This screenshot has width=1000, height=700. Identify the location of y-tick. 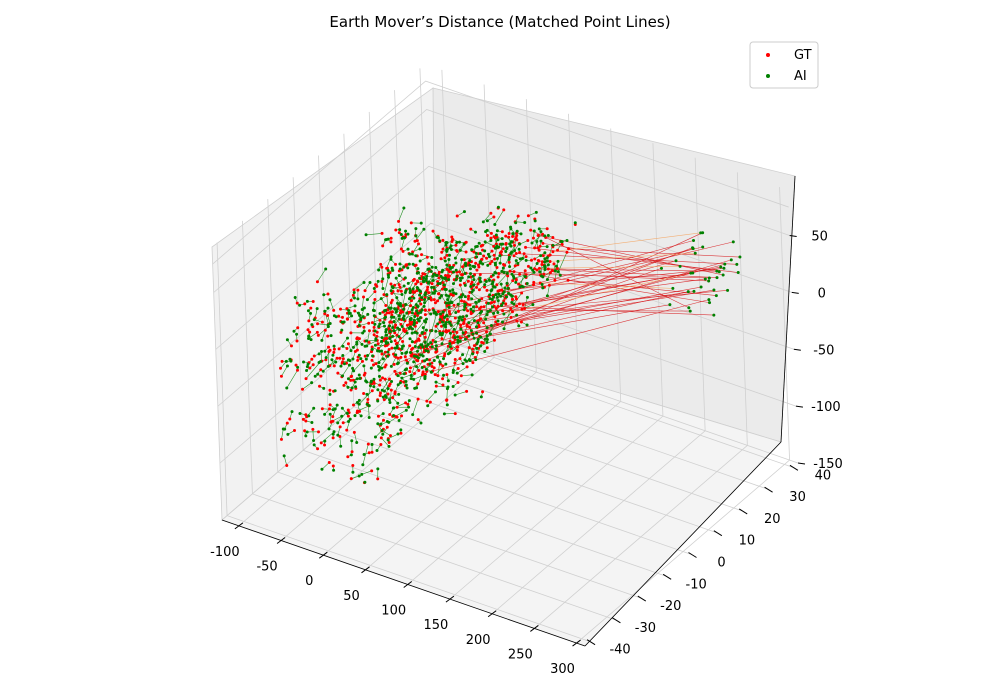
(743, 511).